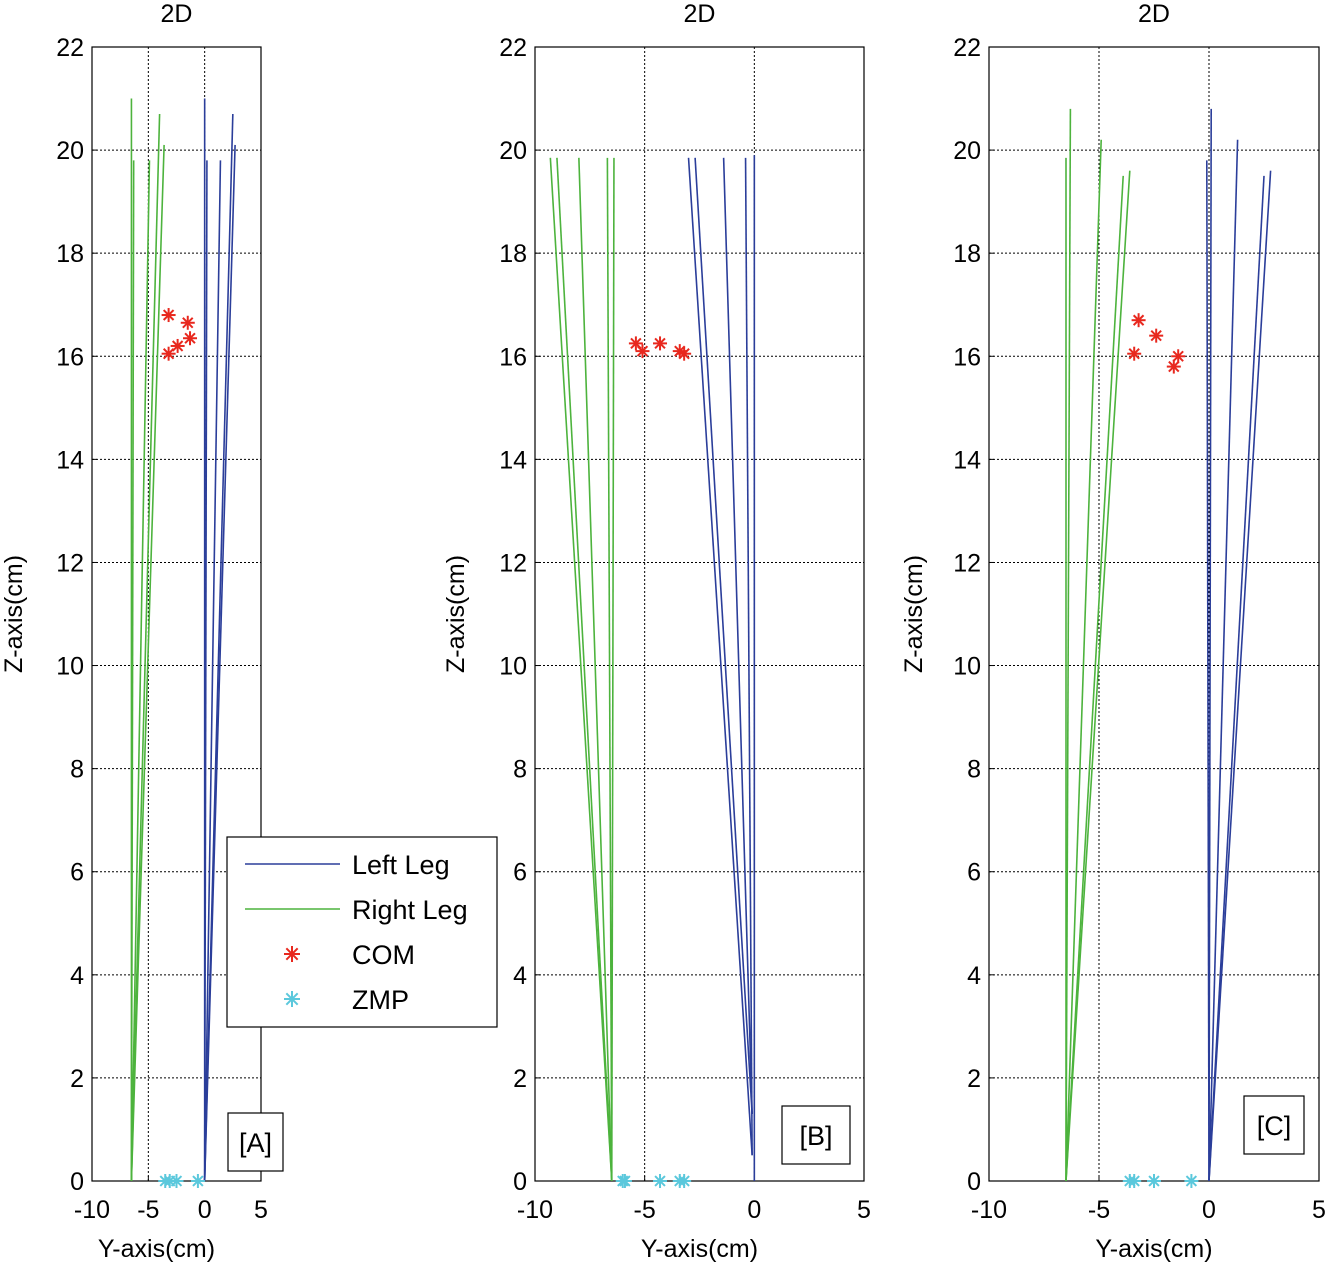 The image size is (1330, 1270). Describe the element at coordinates (77, 1079) in the screenshot. I see `y-tick-label: 2` at that location.